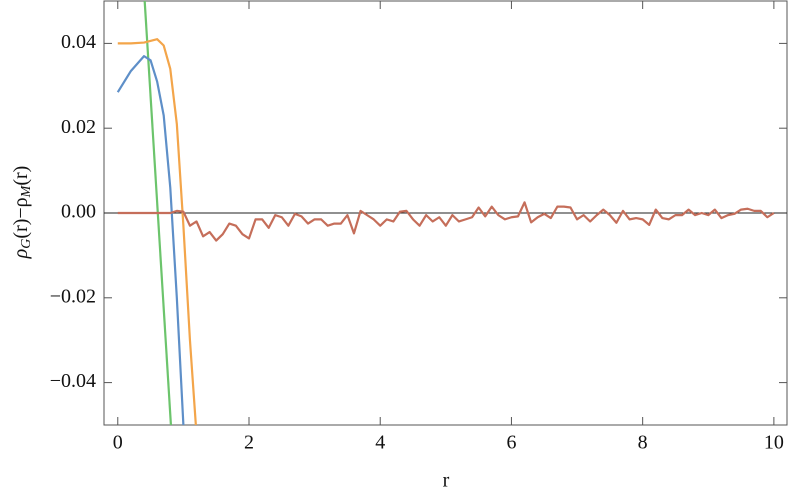  What do you see at coordinates (78, 42) in the screenshot?
I see `y-tick-label: 0.04` at bounding box center [78, 42].